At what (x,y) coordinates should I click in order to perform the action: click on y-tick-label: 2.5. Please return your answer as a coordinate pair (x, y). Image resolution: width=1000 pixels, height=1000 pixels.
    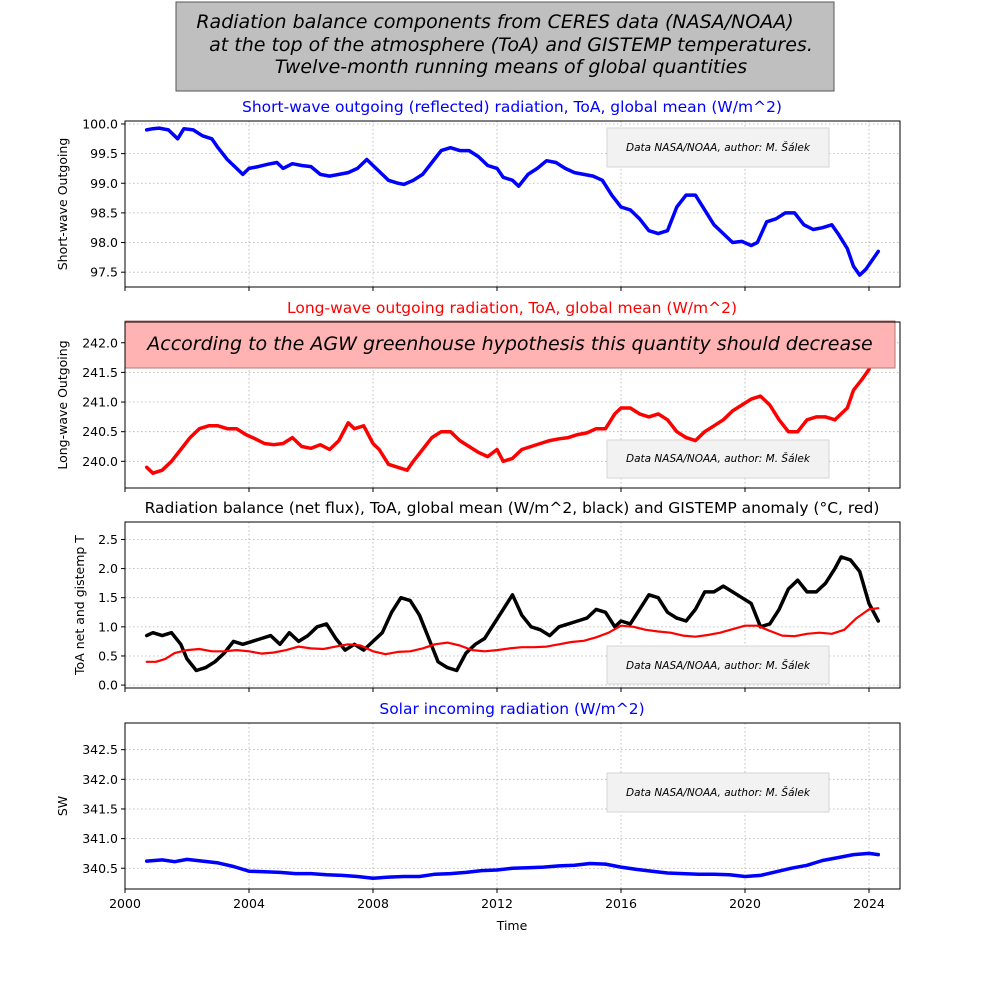
    Looking at the image, I should click on (108, 539).